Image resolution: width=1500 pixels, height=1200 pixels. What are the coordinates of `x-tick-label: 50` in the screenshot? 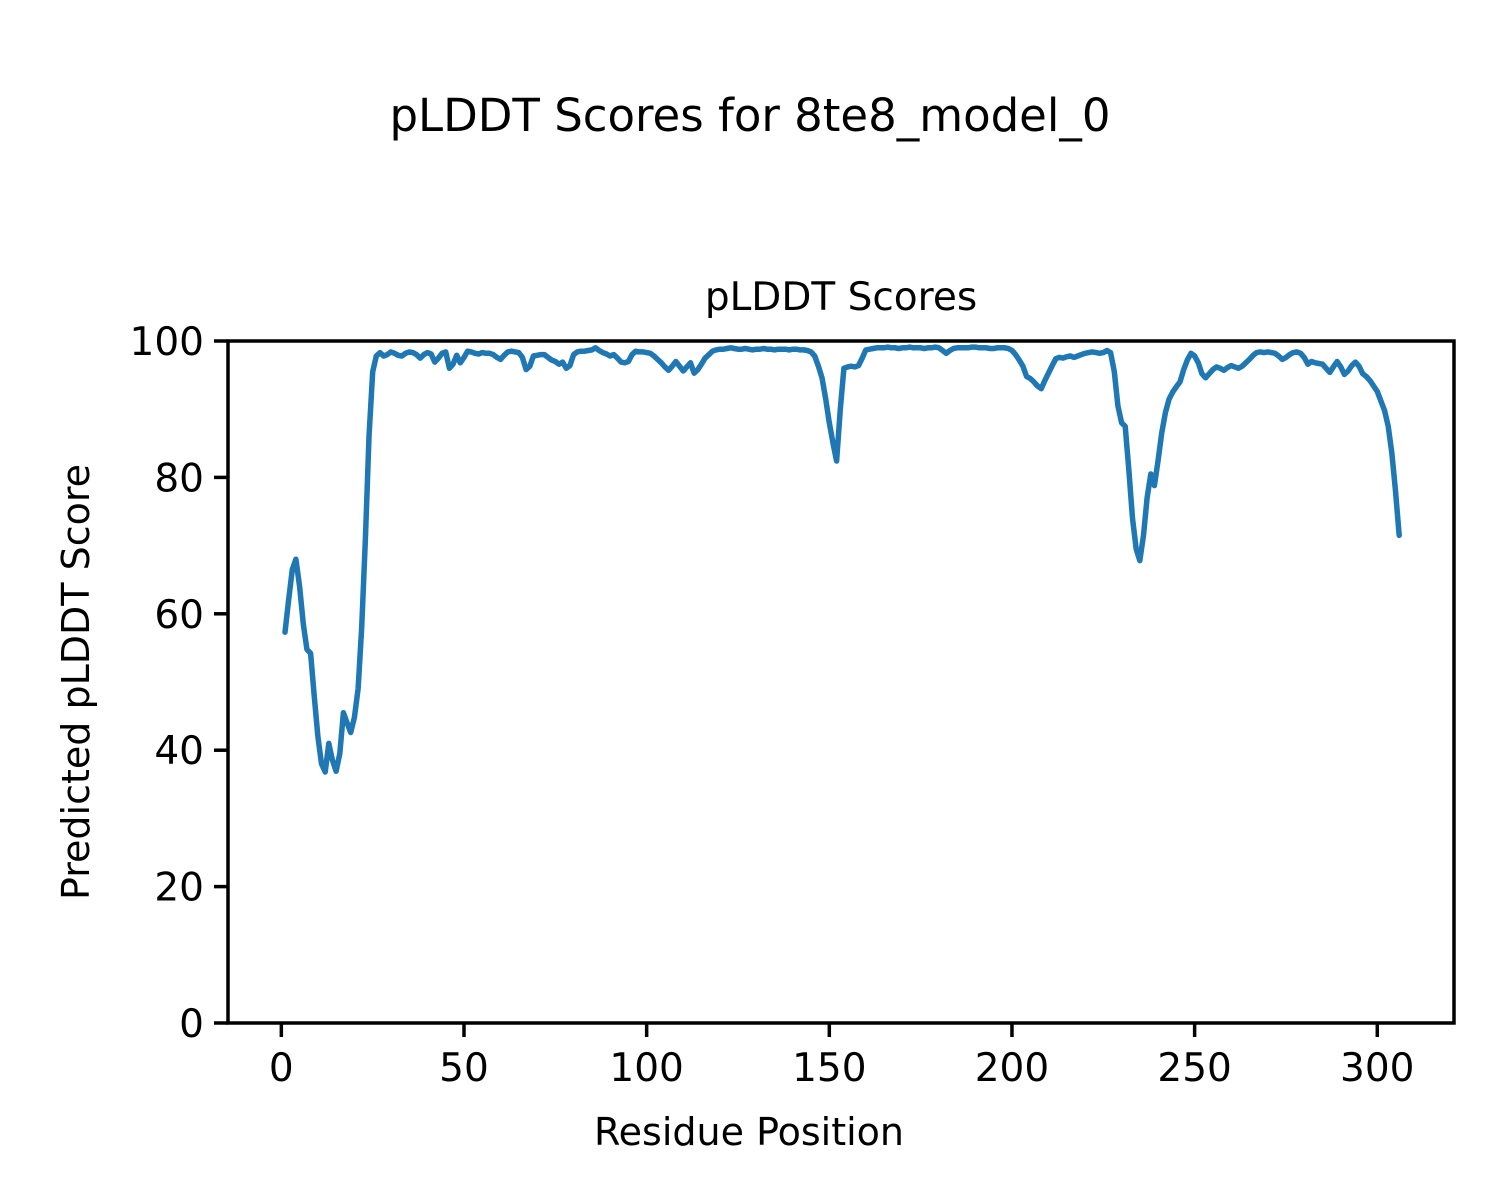 It's located at (464, 1068).